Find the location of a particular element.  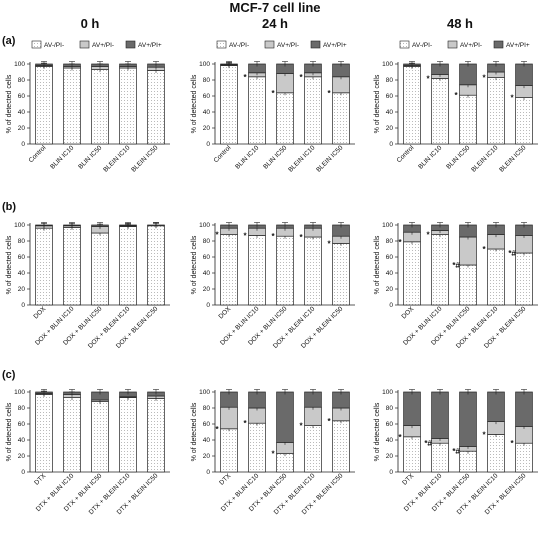

category-label: BLIN IC10 is located at coordinates (430, 157).